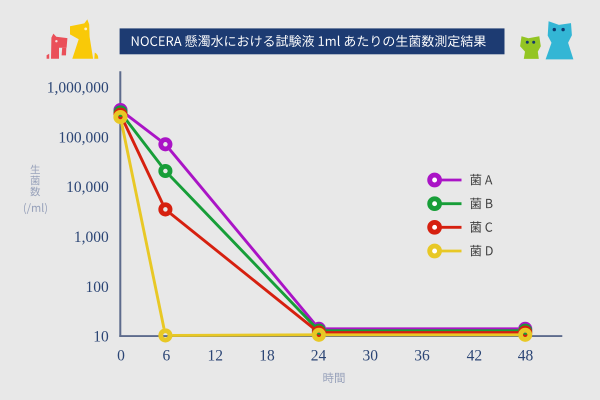  What do you see at coordinates (78, 88) in the screenshot?
I see `svg-text: 1,000,000` at bounding box center [78, 88].